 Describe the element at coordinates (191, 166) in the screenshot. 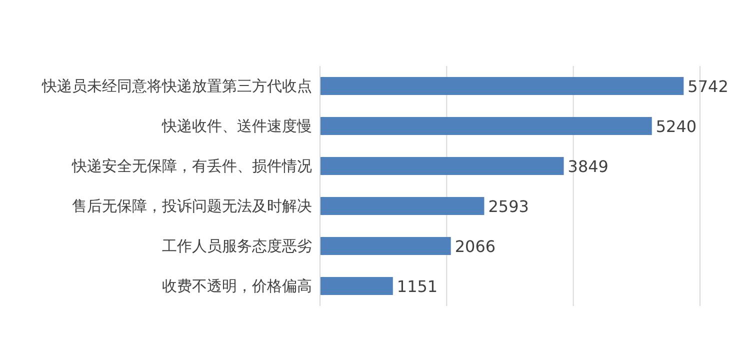

I see `y-tick-label: 快递安全无保障，有丢件、损件情况` at that location.